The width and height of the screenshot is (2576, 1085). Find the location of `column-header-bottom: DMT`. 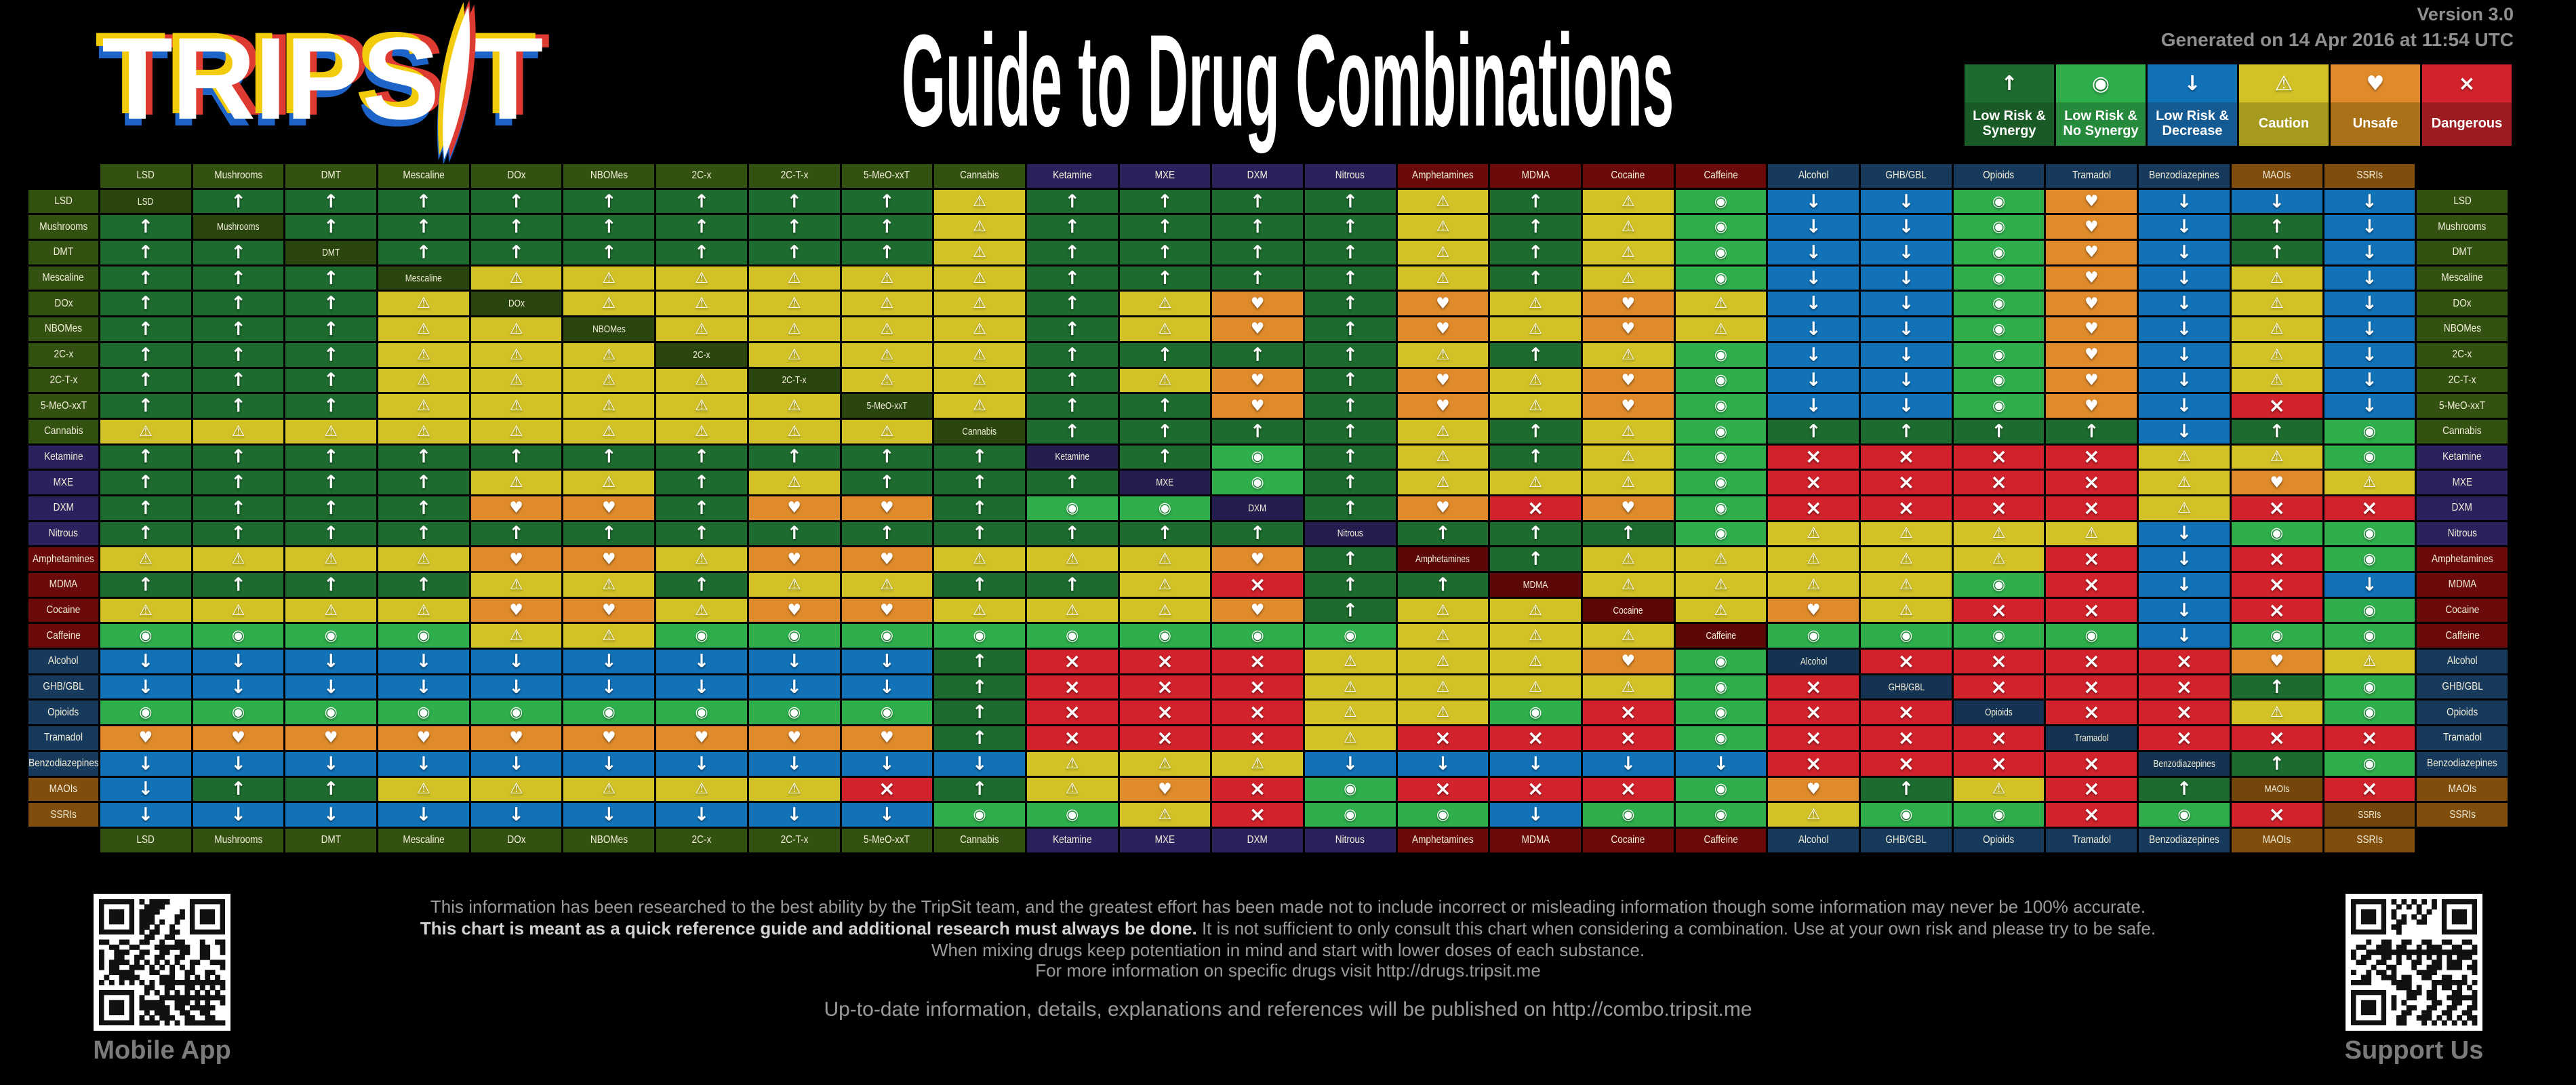

column-header-bottom: DMT is located at coordinates (331, 840).